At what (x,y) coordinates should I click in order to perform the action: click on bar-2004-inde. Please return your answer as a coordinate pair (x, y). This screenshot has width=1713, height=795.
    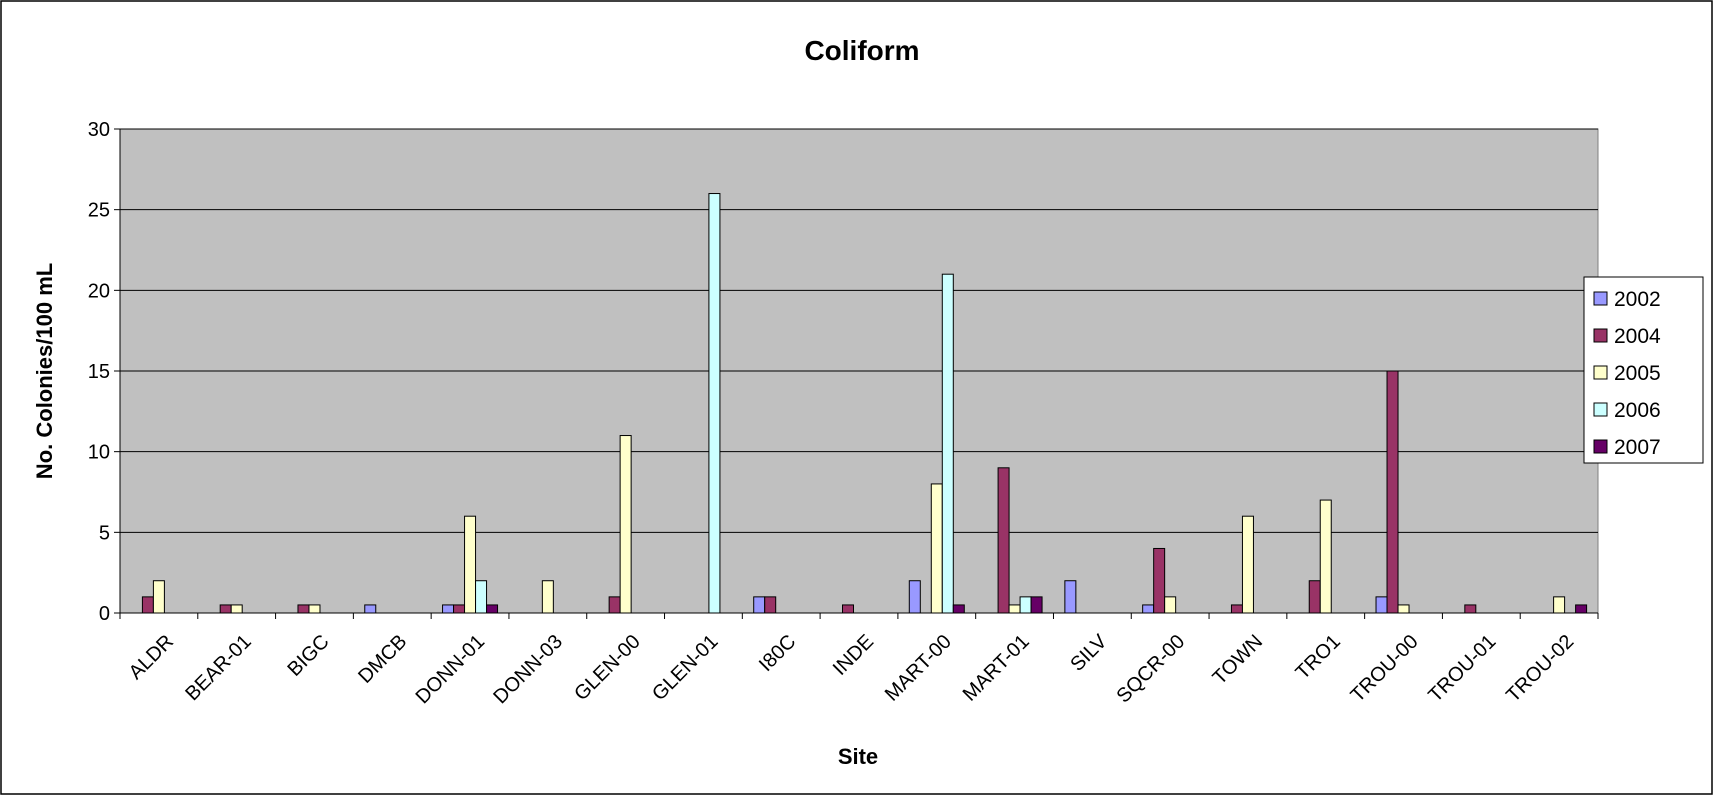
    Looking at the image, I should click on (848, 609).